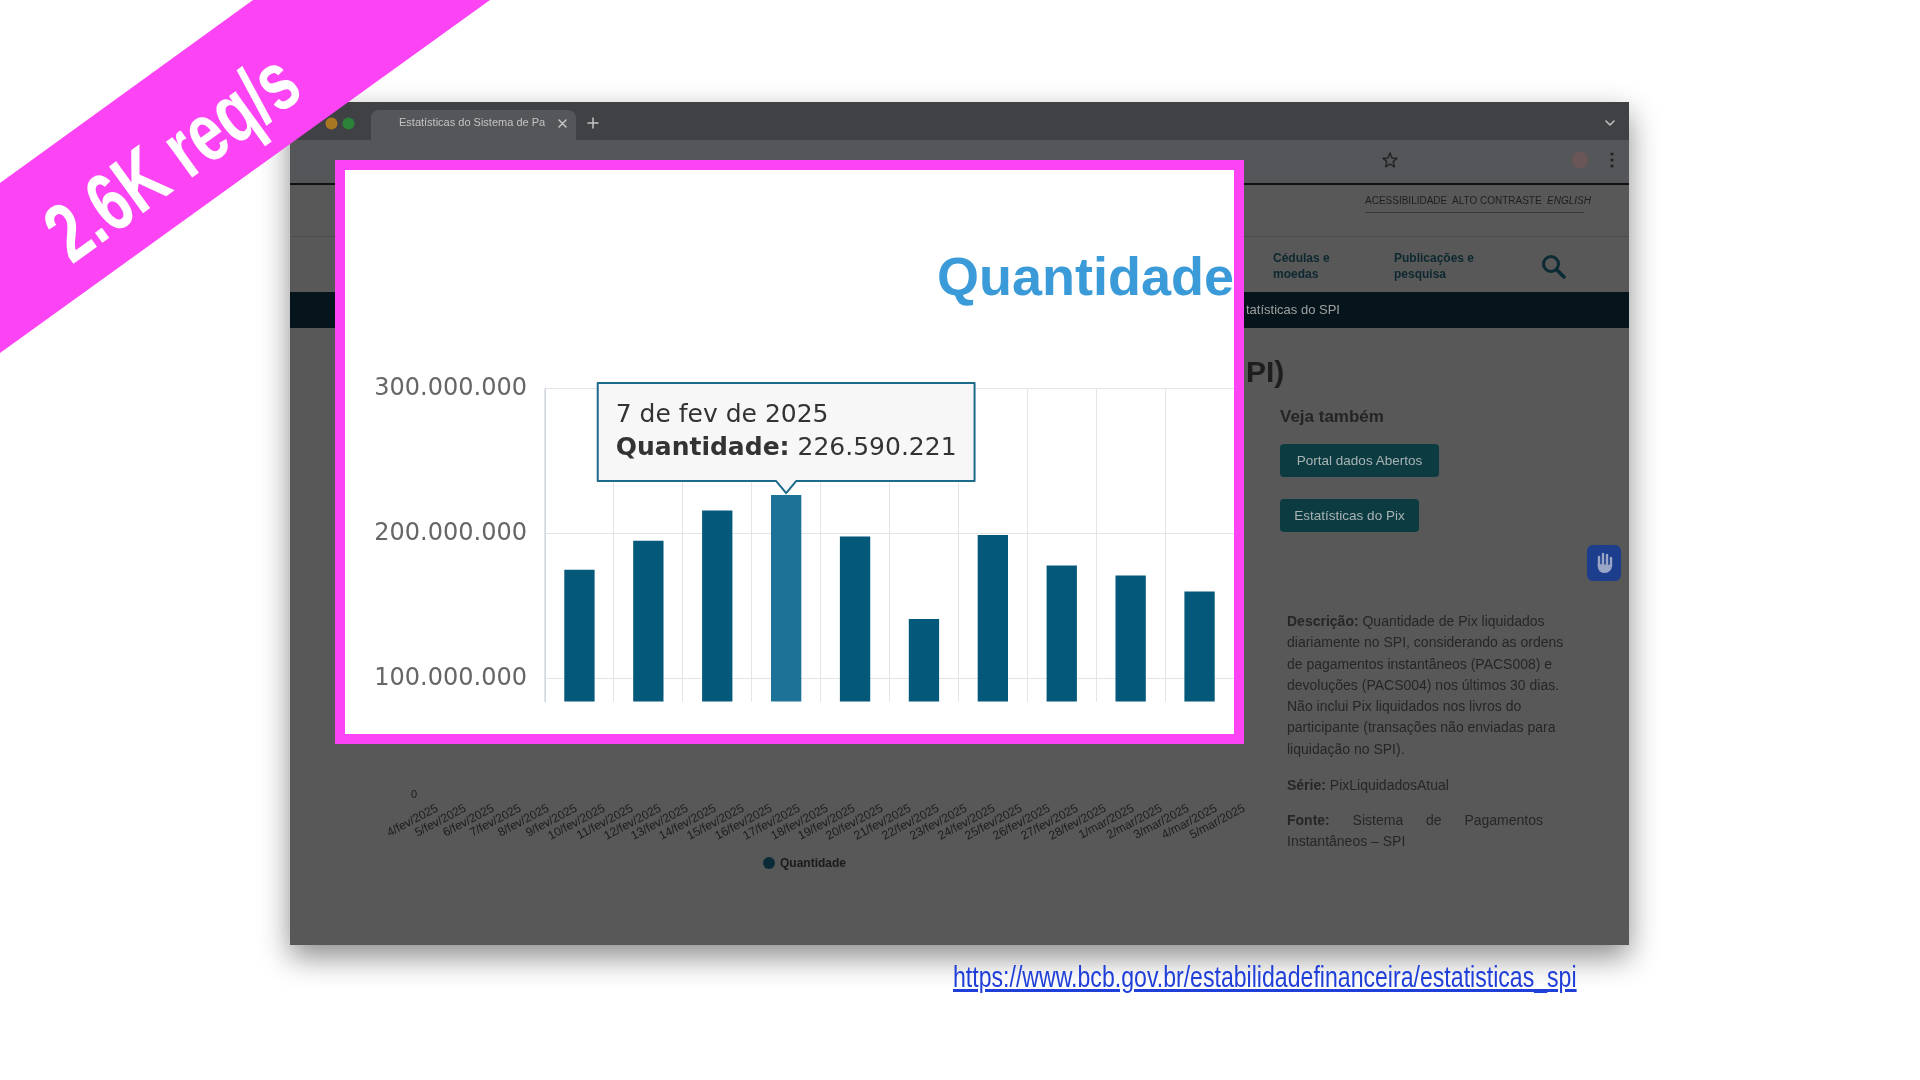 Image resolution: width=1920 pixels, height=1080 pixels. Describe the element at coordinates (1569, 200) in the screenshot. I see `text: ENGLISH` at that location.